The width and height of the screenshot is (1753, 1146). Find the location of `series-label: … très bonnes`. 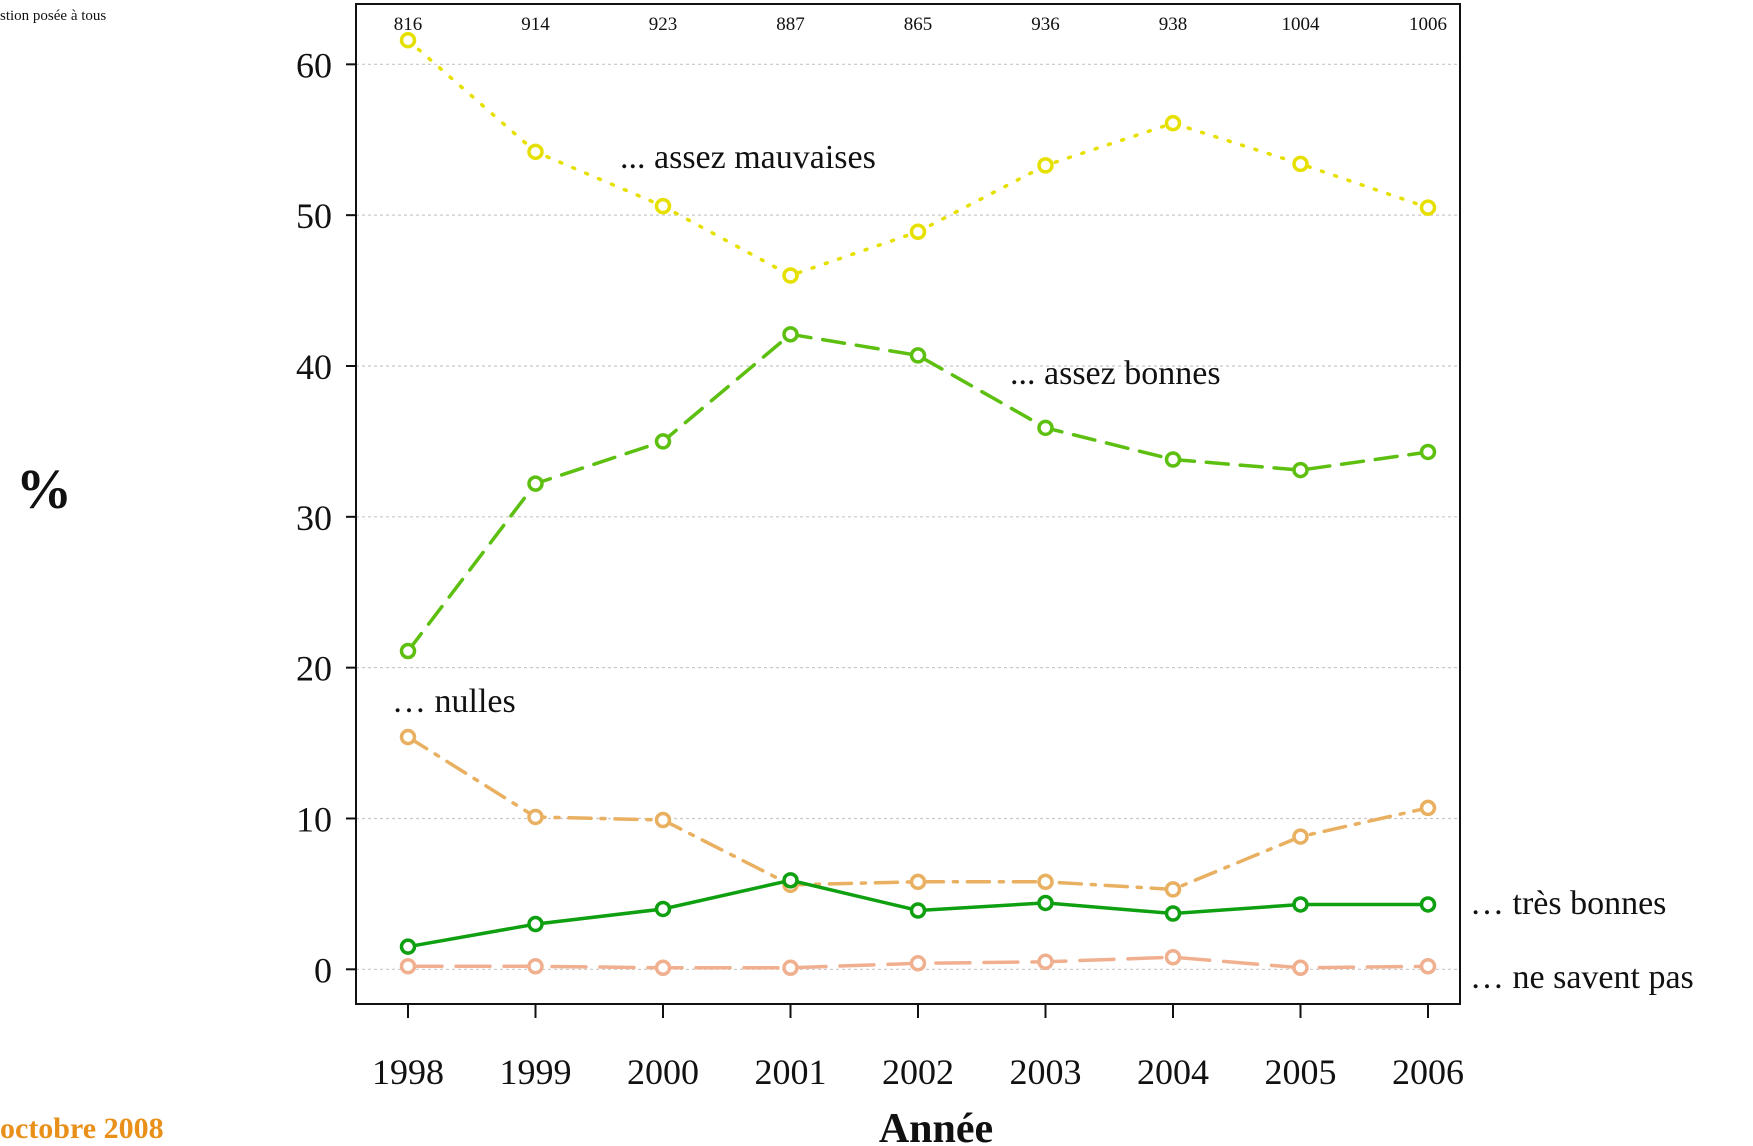

series-label: … très bonnes is located at coordinates (1568, 903).